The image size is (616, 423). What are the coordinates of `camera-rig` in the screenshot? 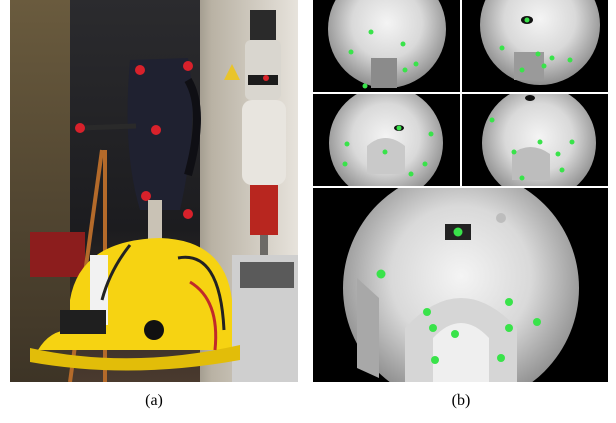 It's located at (138, 149).